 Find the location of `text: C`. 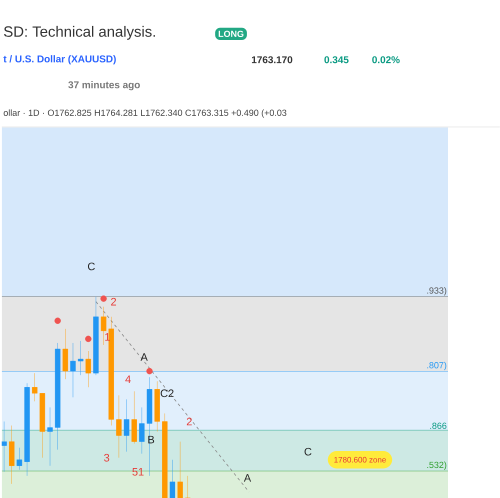

text: C is located at coordinates (91, 266).